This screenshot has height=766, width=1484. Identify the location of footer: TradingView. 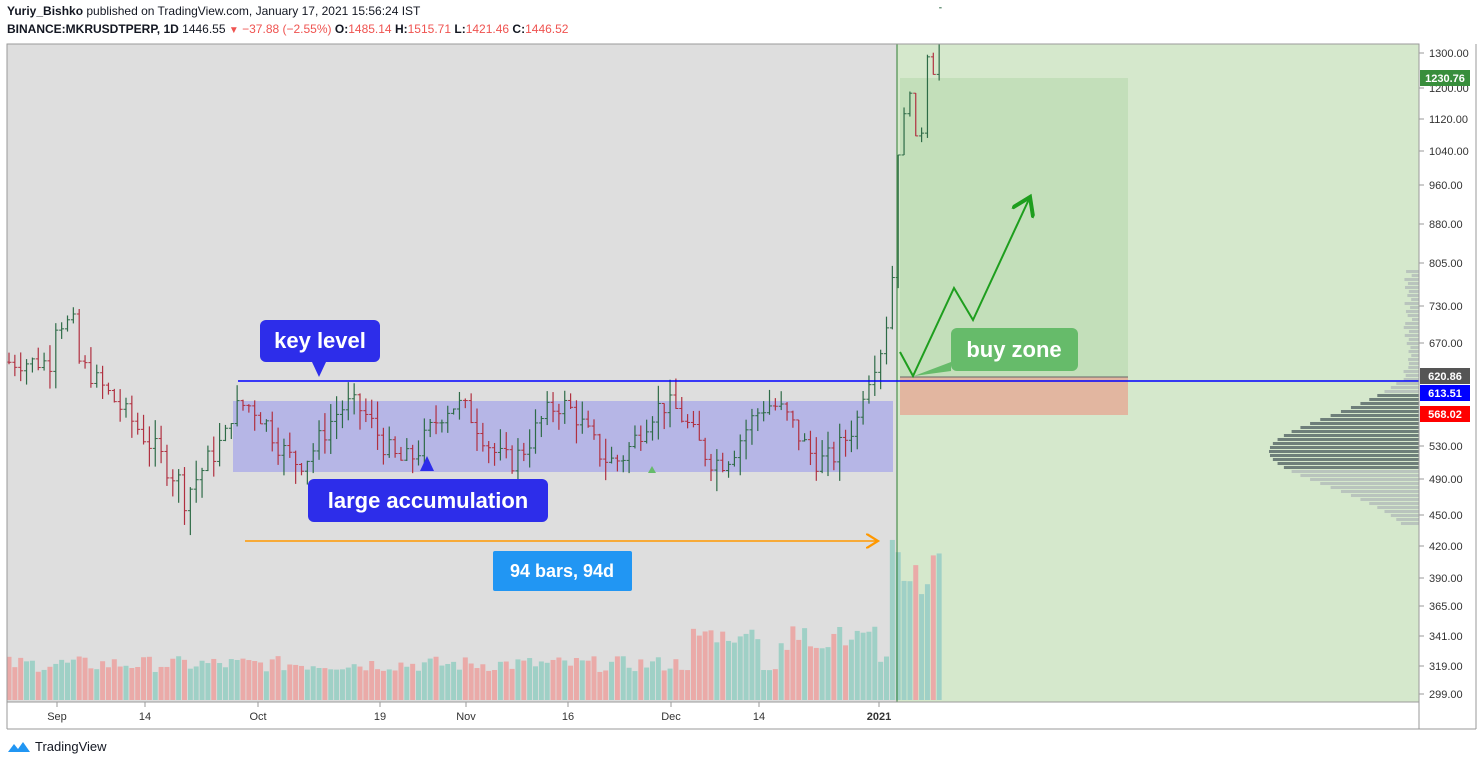
(57, 746).